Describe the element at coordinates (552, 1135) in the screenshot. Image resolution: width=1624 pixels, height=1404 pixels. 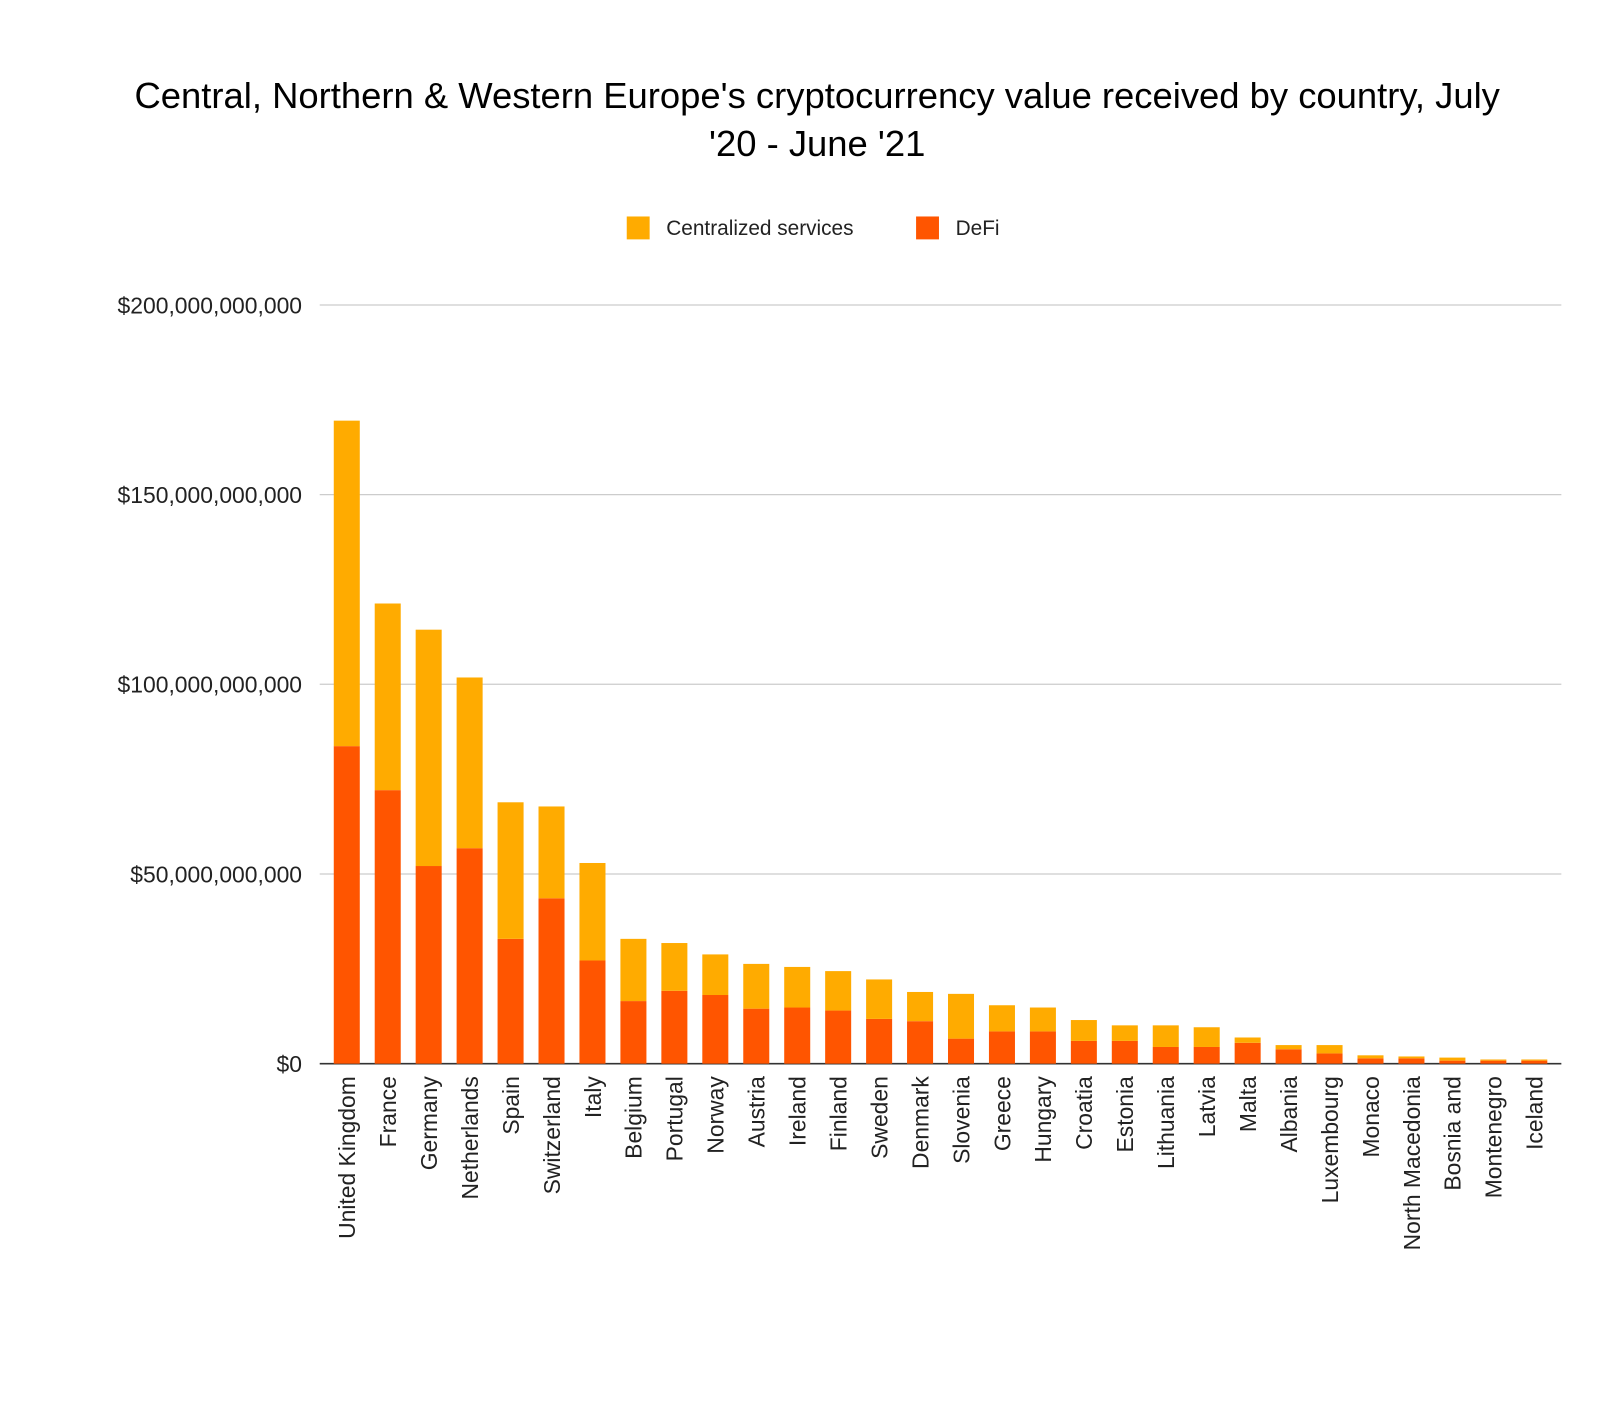
I see `x-tick-label: Switzerland` at that location.